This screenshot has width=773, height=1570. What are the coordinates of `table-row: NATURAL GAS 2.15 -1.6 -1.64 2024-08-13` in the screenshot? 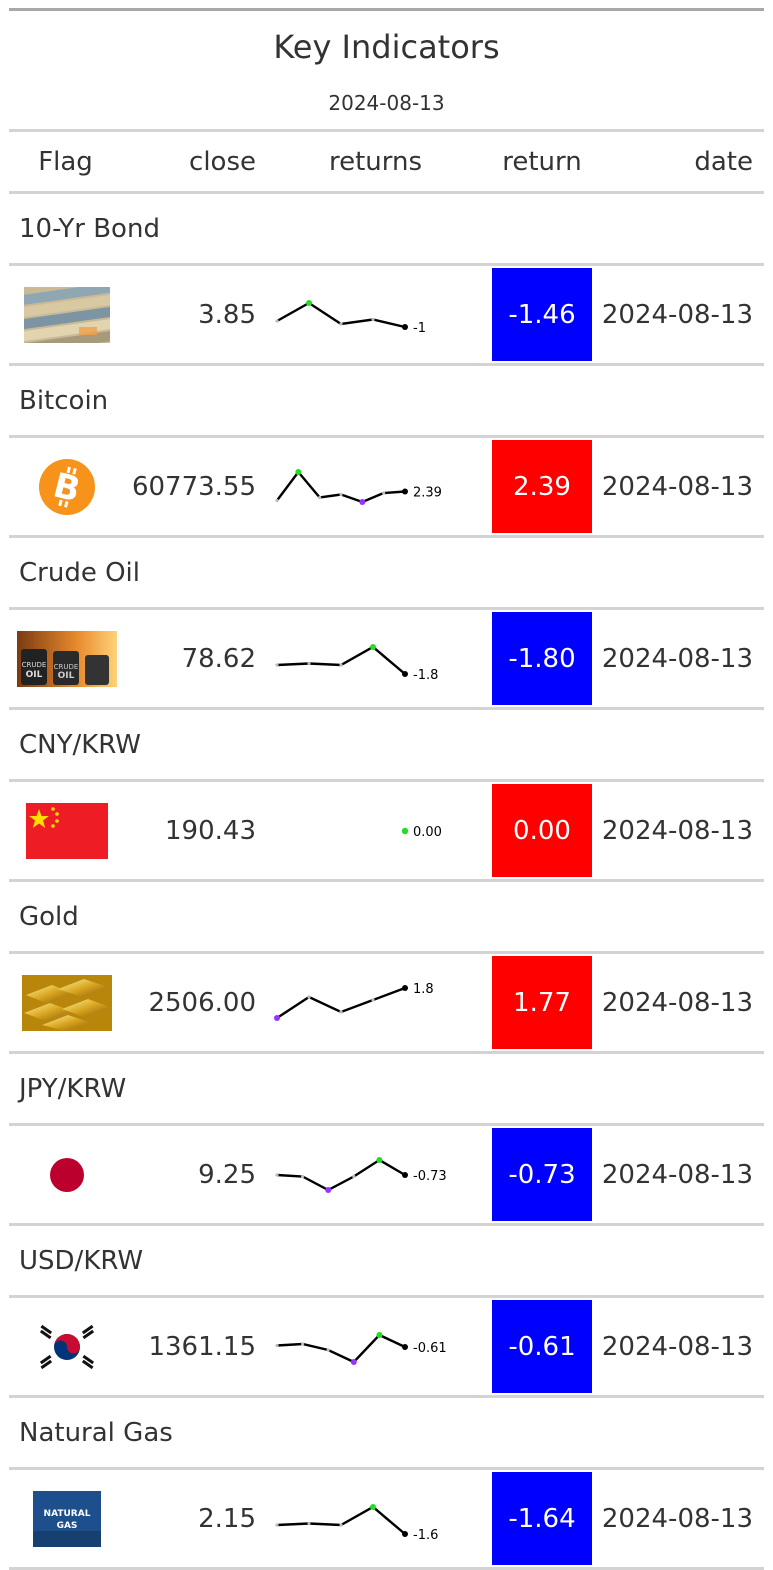 It's located at (386, 1518).